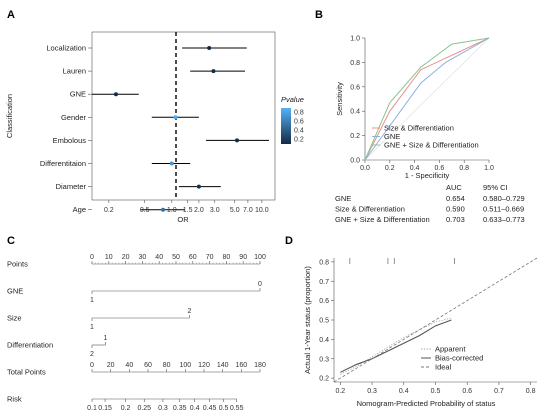  I want to click on nomogram-tick-label: 0.45, so click(210, 408).